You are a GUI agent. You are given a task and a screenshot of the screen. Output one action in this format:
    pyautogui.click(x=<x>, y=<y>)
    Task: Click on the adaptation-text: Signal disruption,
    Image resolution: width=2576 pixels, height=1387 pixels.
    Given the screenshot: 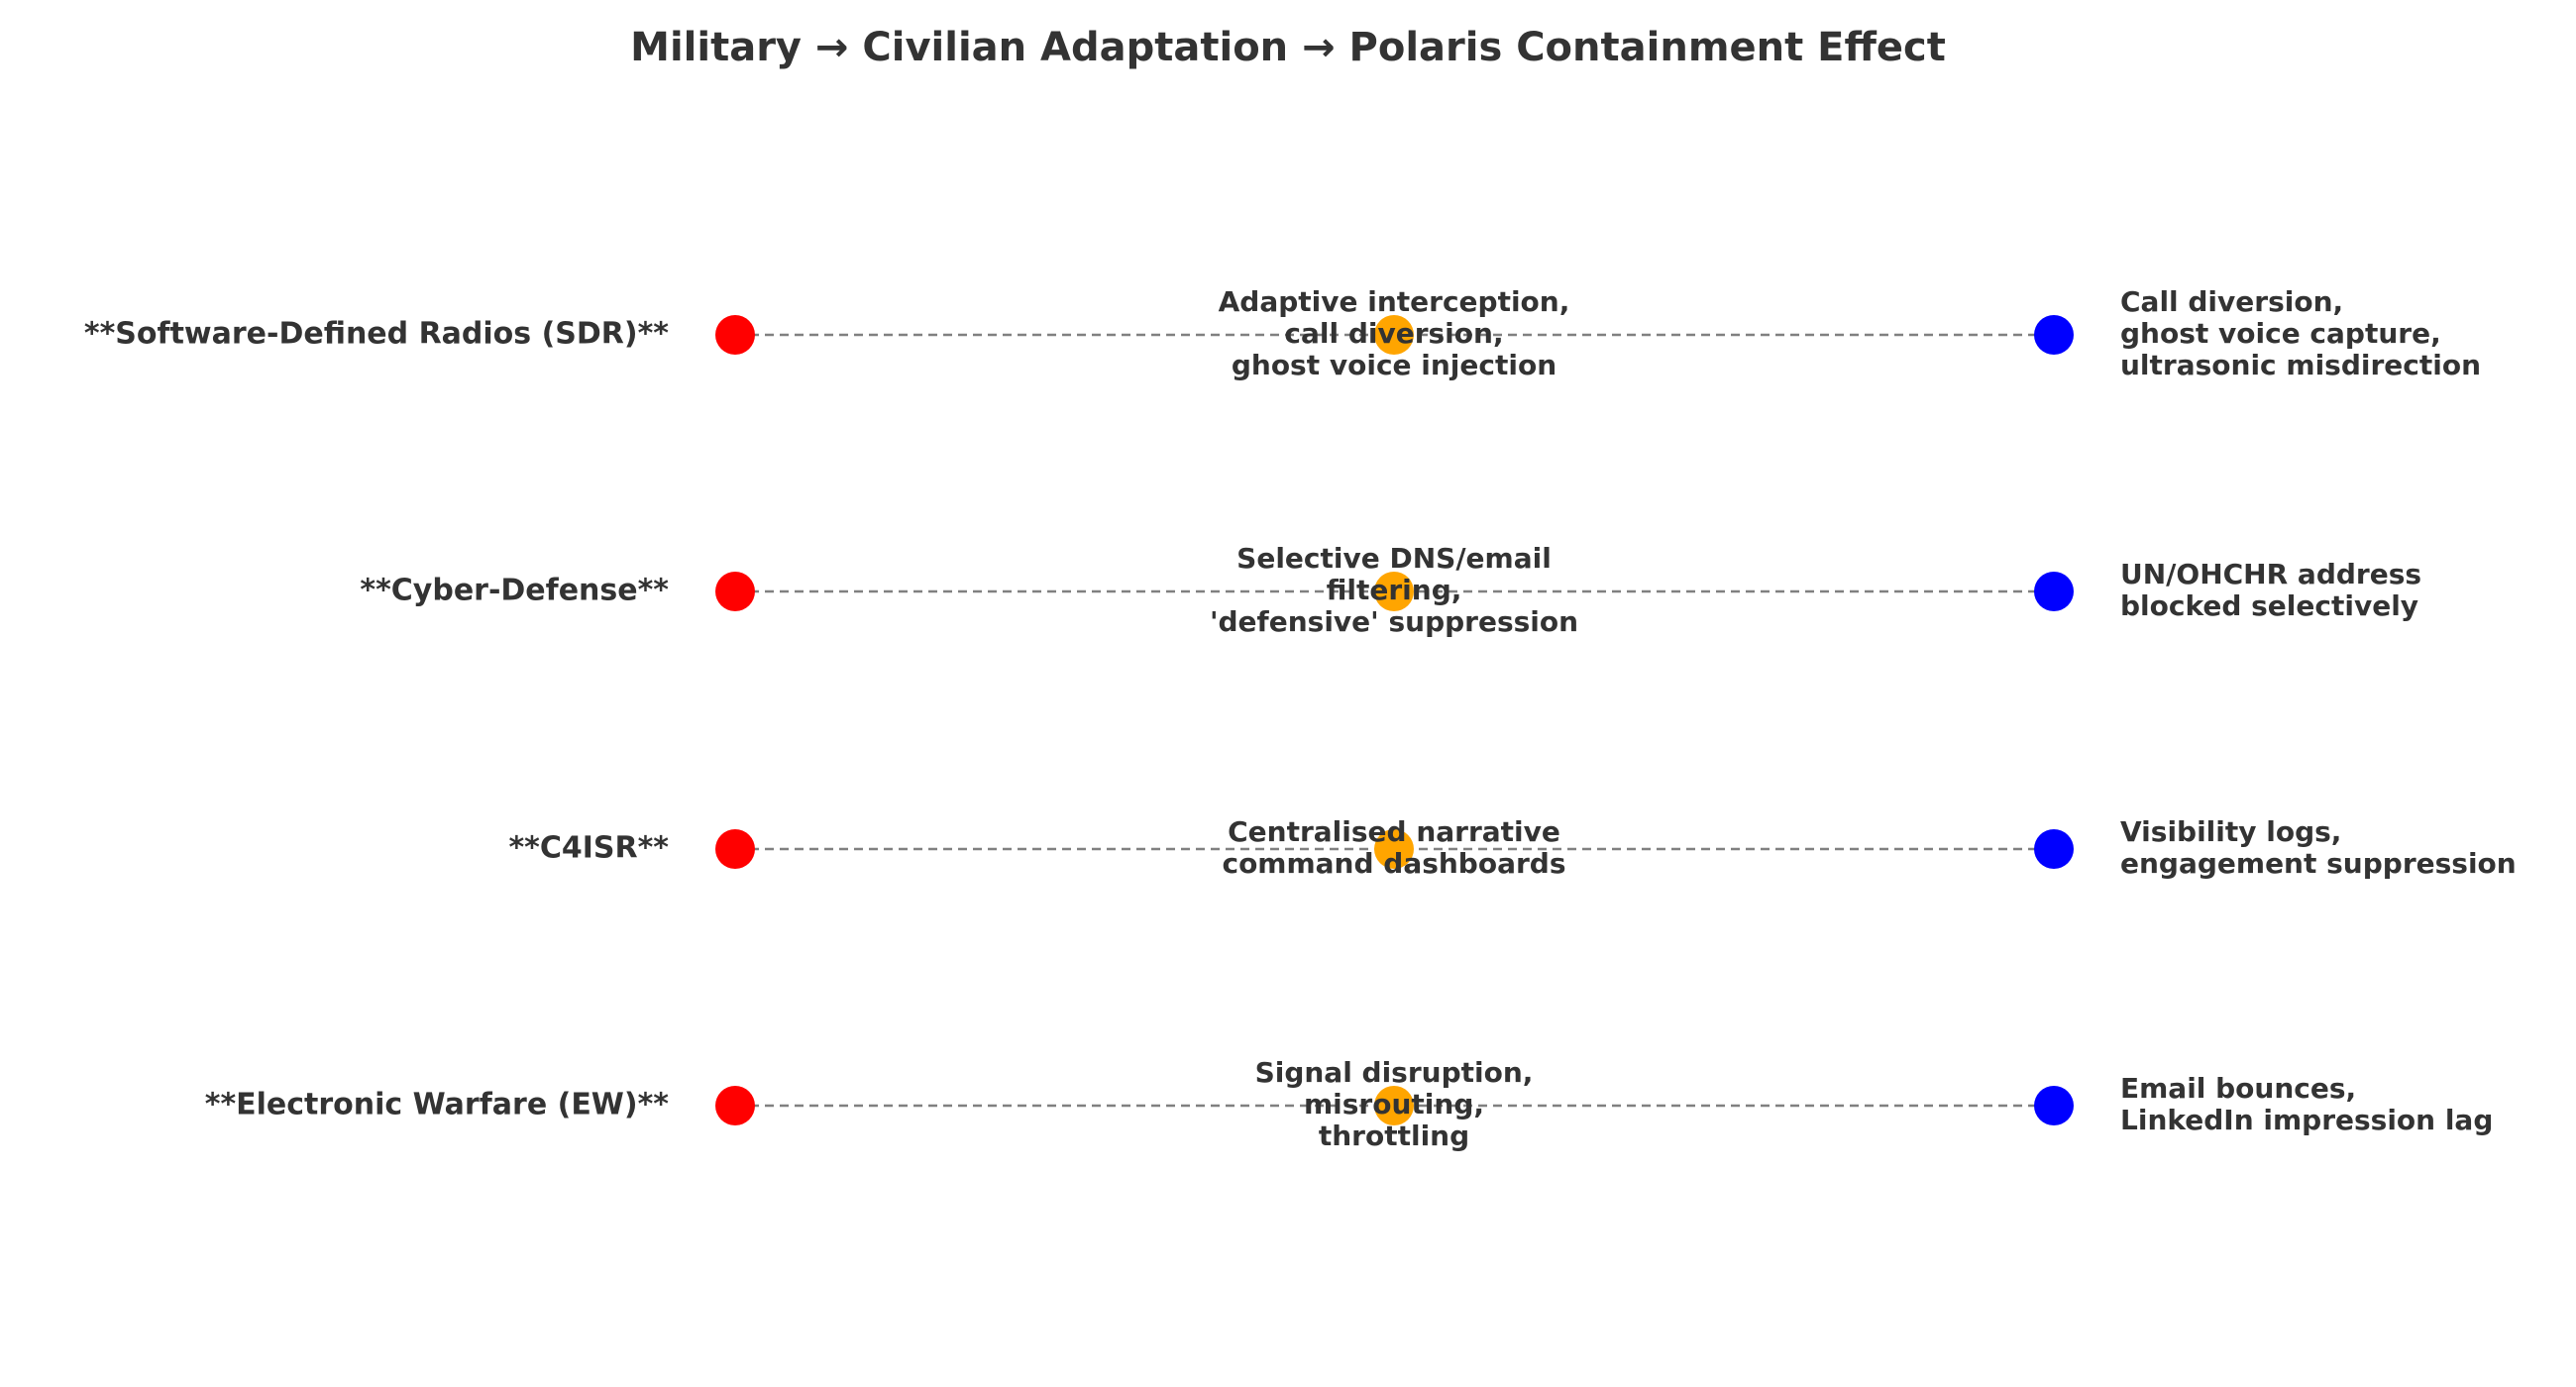 What is the action you would take?
    pyautogui.click(x=1394, y=1072)
    